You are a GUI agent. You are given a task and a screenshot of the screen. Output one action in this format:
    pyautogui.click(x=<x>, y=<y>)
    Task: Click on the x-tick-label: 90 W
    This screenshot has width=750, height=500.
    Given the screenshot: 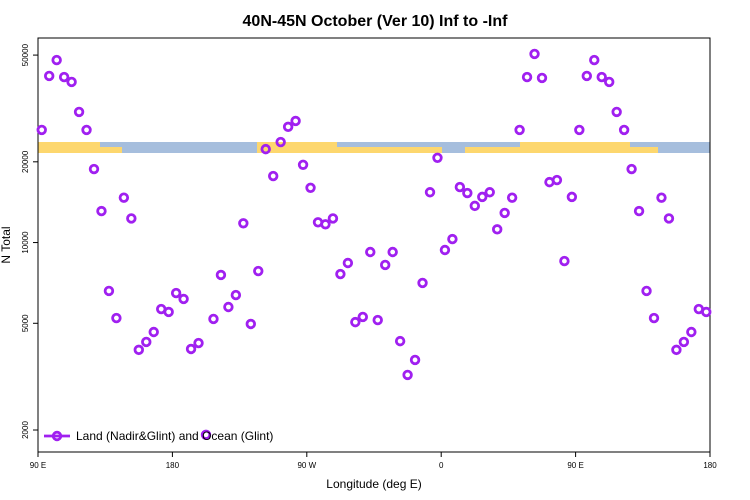 What is the action you would take?
    pyautogui.click(x=306, y=465)
    